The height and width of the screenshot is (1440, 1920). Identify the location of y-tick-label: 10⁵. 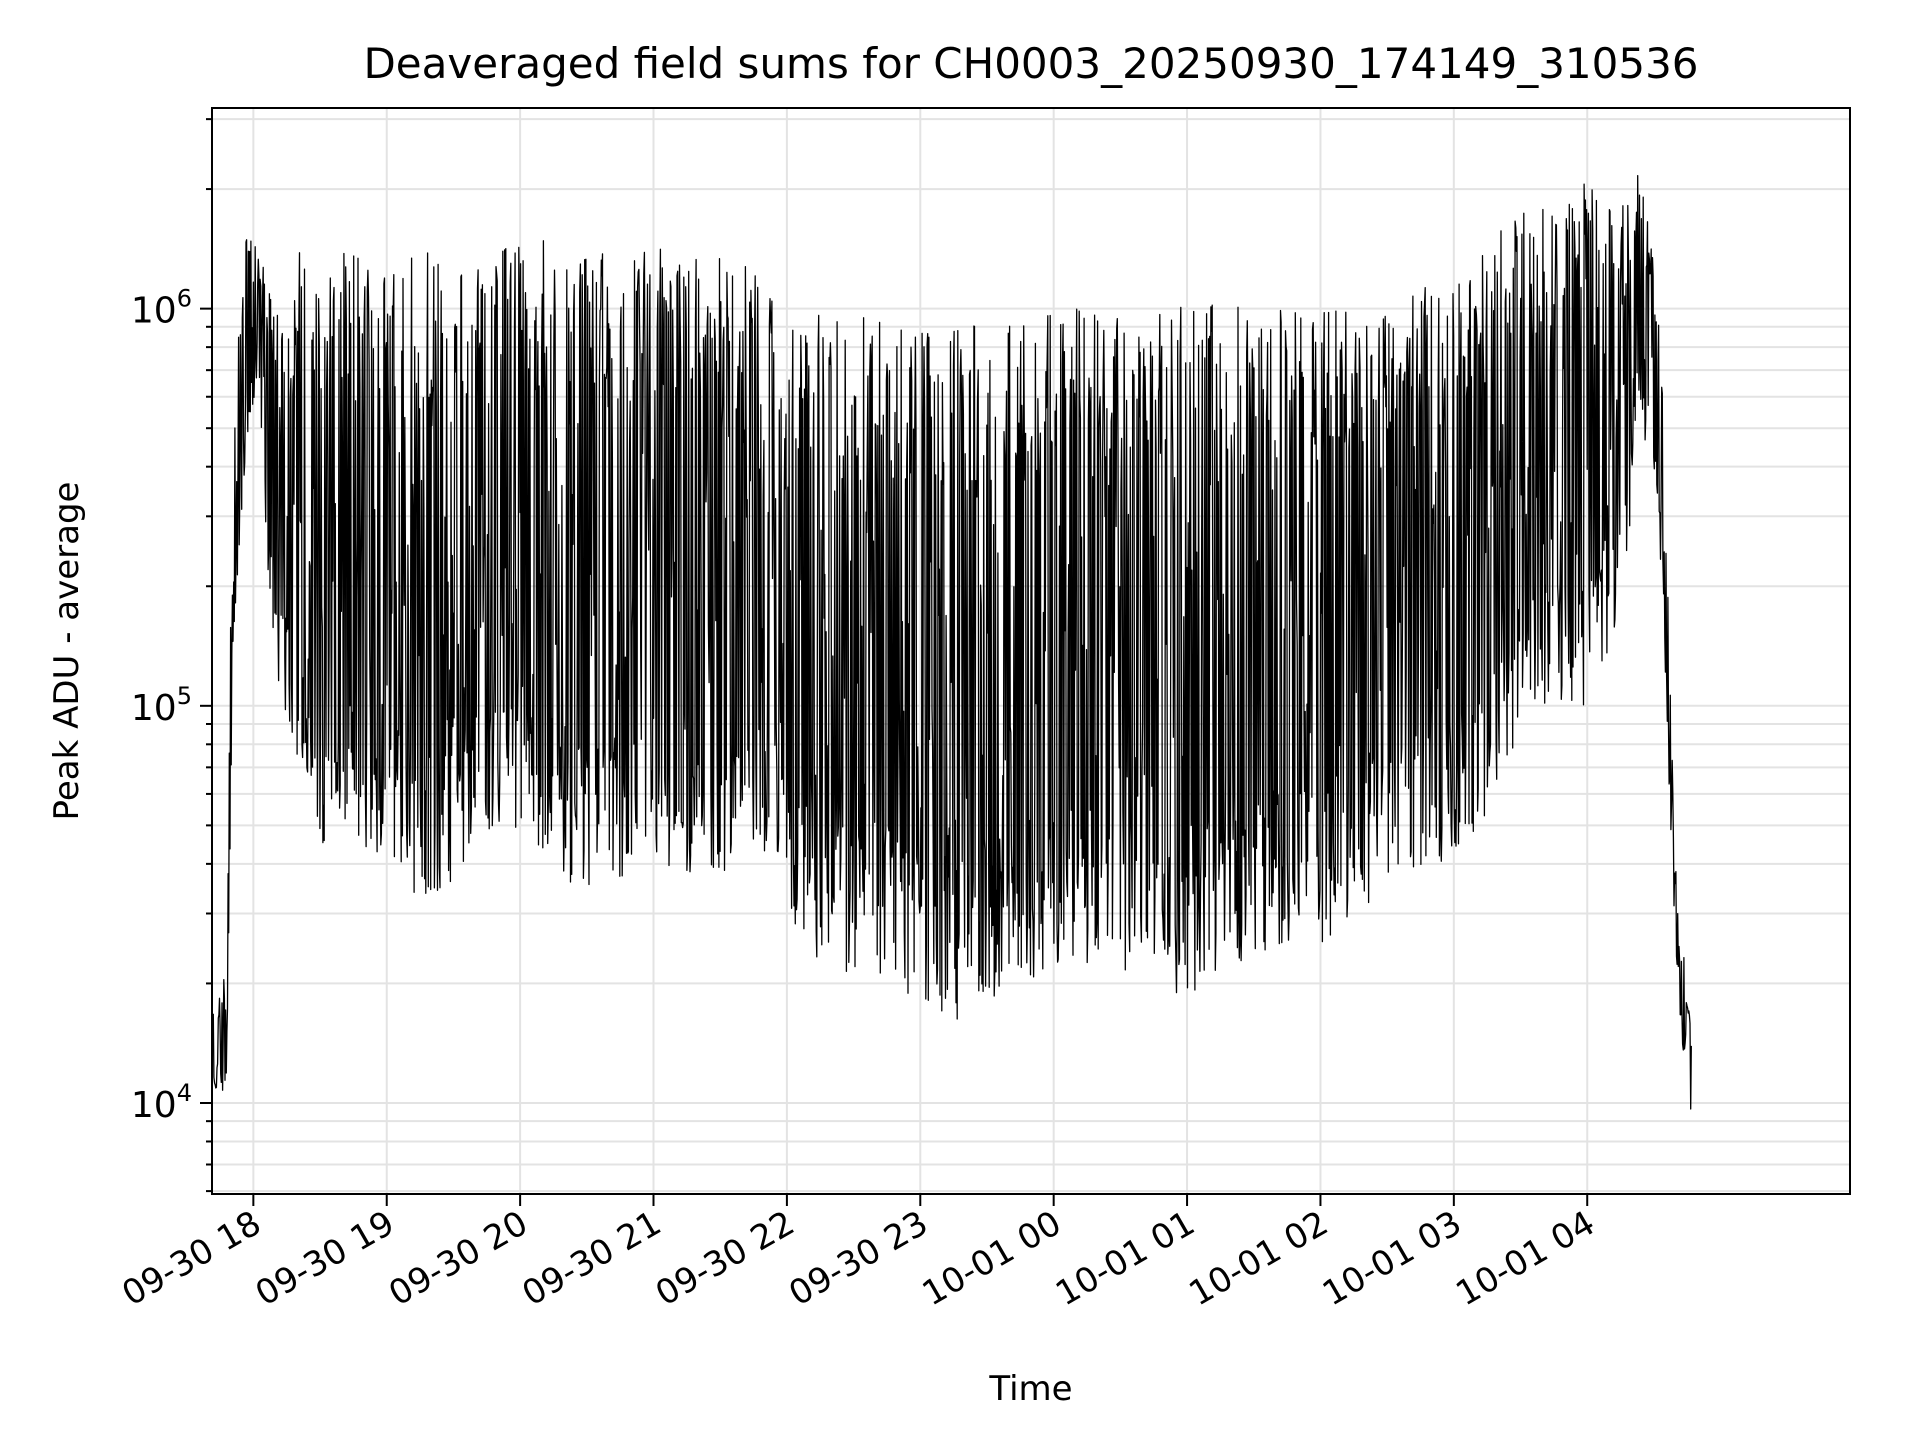
(161, 705).